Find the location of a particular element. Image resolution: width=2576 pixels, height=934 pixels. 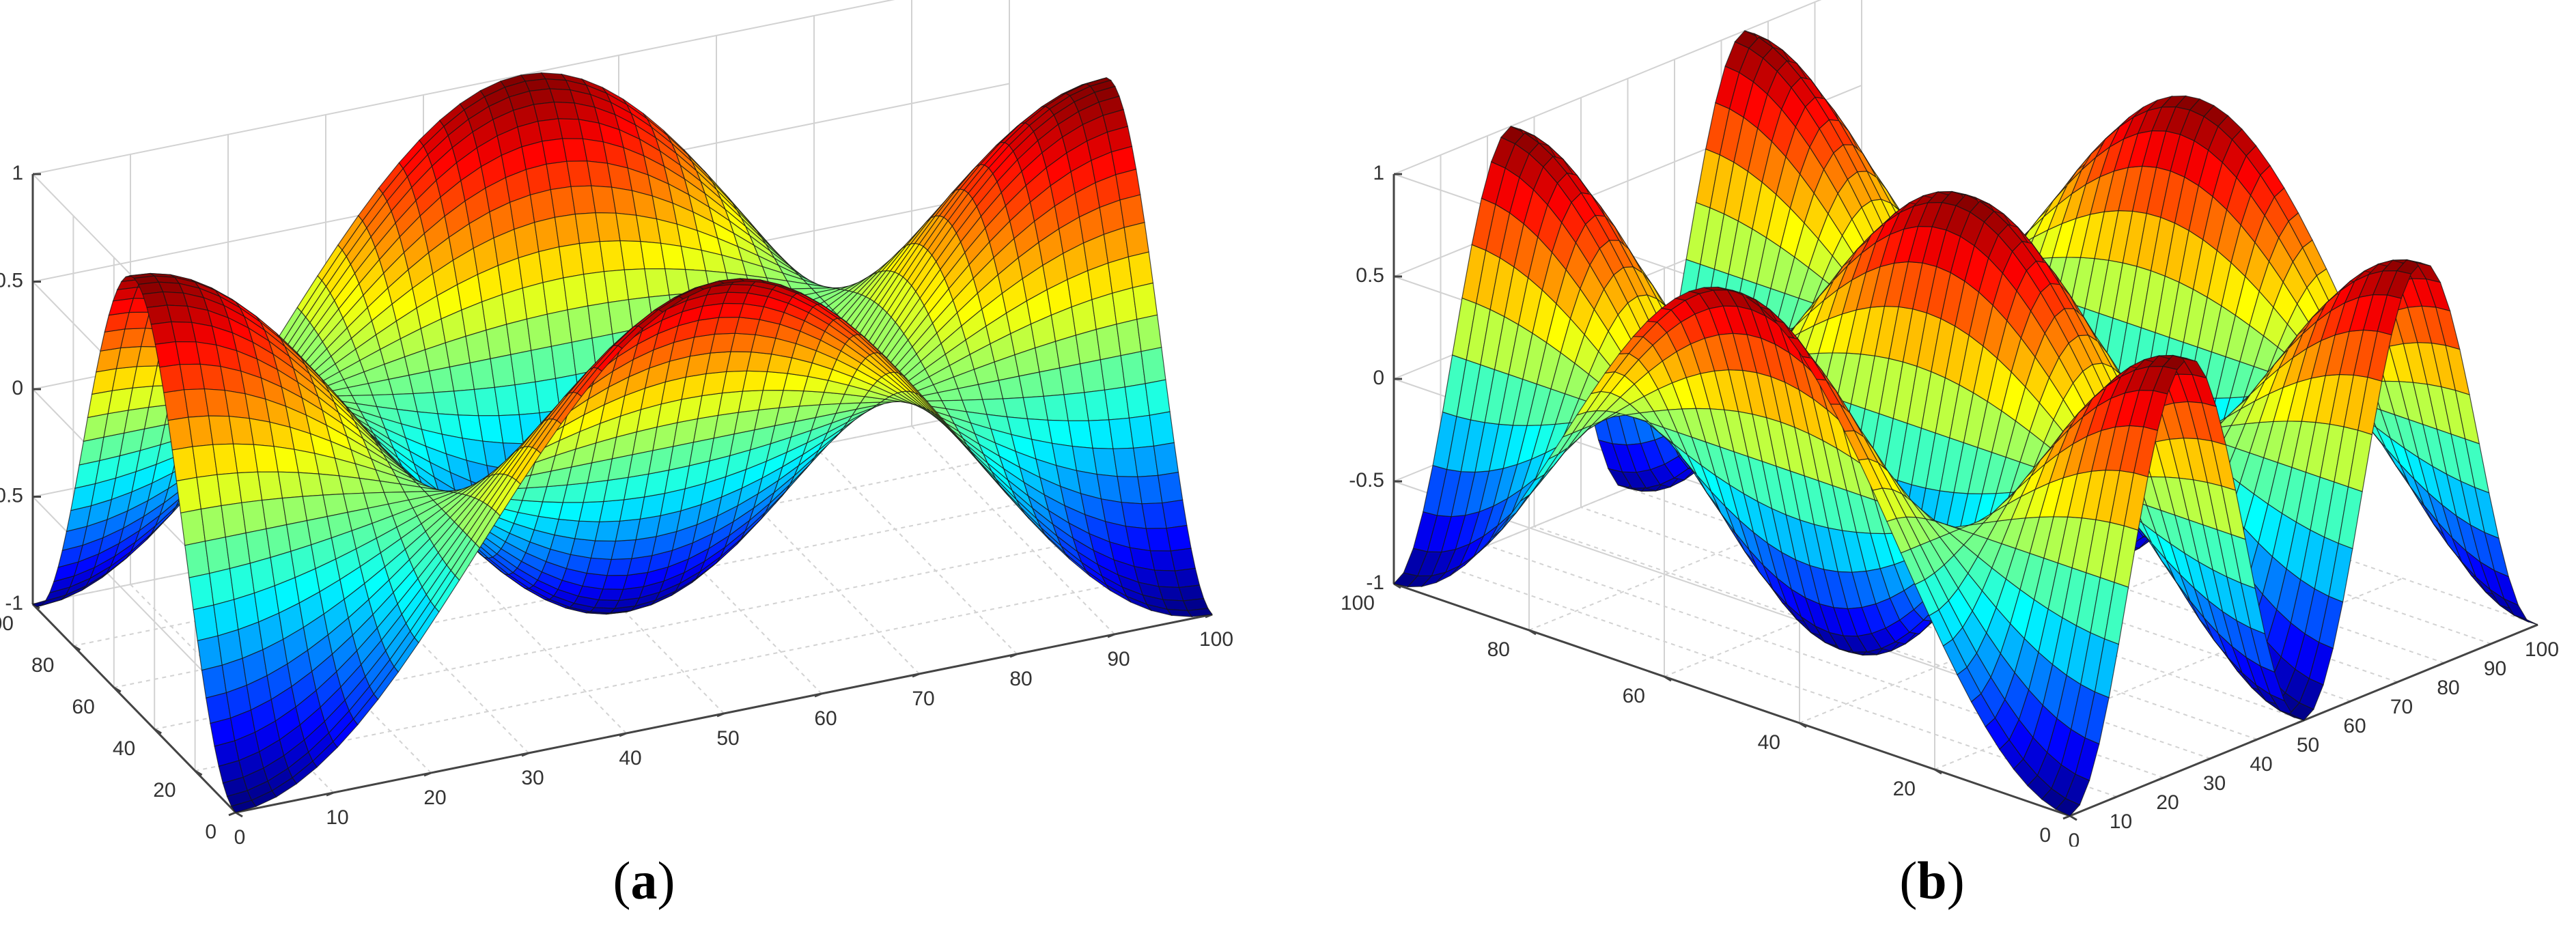

caption-a: (a) is located at coordinates (644, 880).